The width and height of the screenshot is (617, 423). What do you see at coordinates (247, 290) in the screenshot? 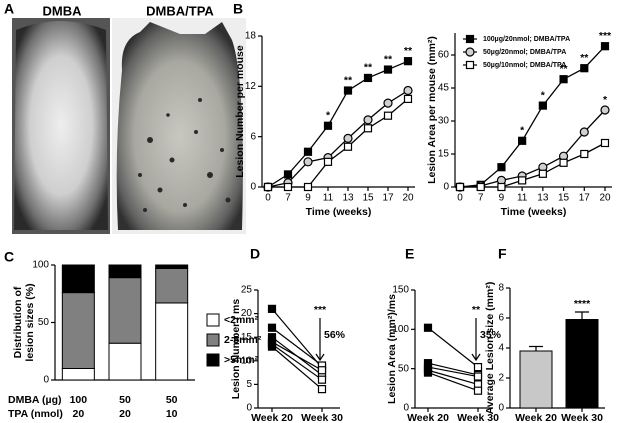
I see `y-tick-label: 25` at bounding box center [247, 290].